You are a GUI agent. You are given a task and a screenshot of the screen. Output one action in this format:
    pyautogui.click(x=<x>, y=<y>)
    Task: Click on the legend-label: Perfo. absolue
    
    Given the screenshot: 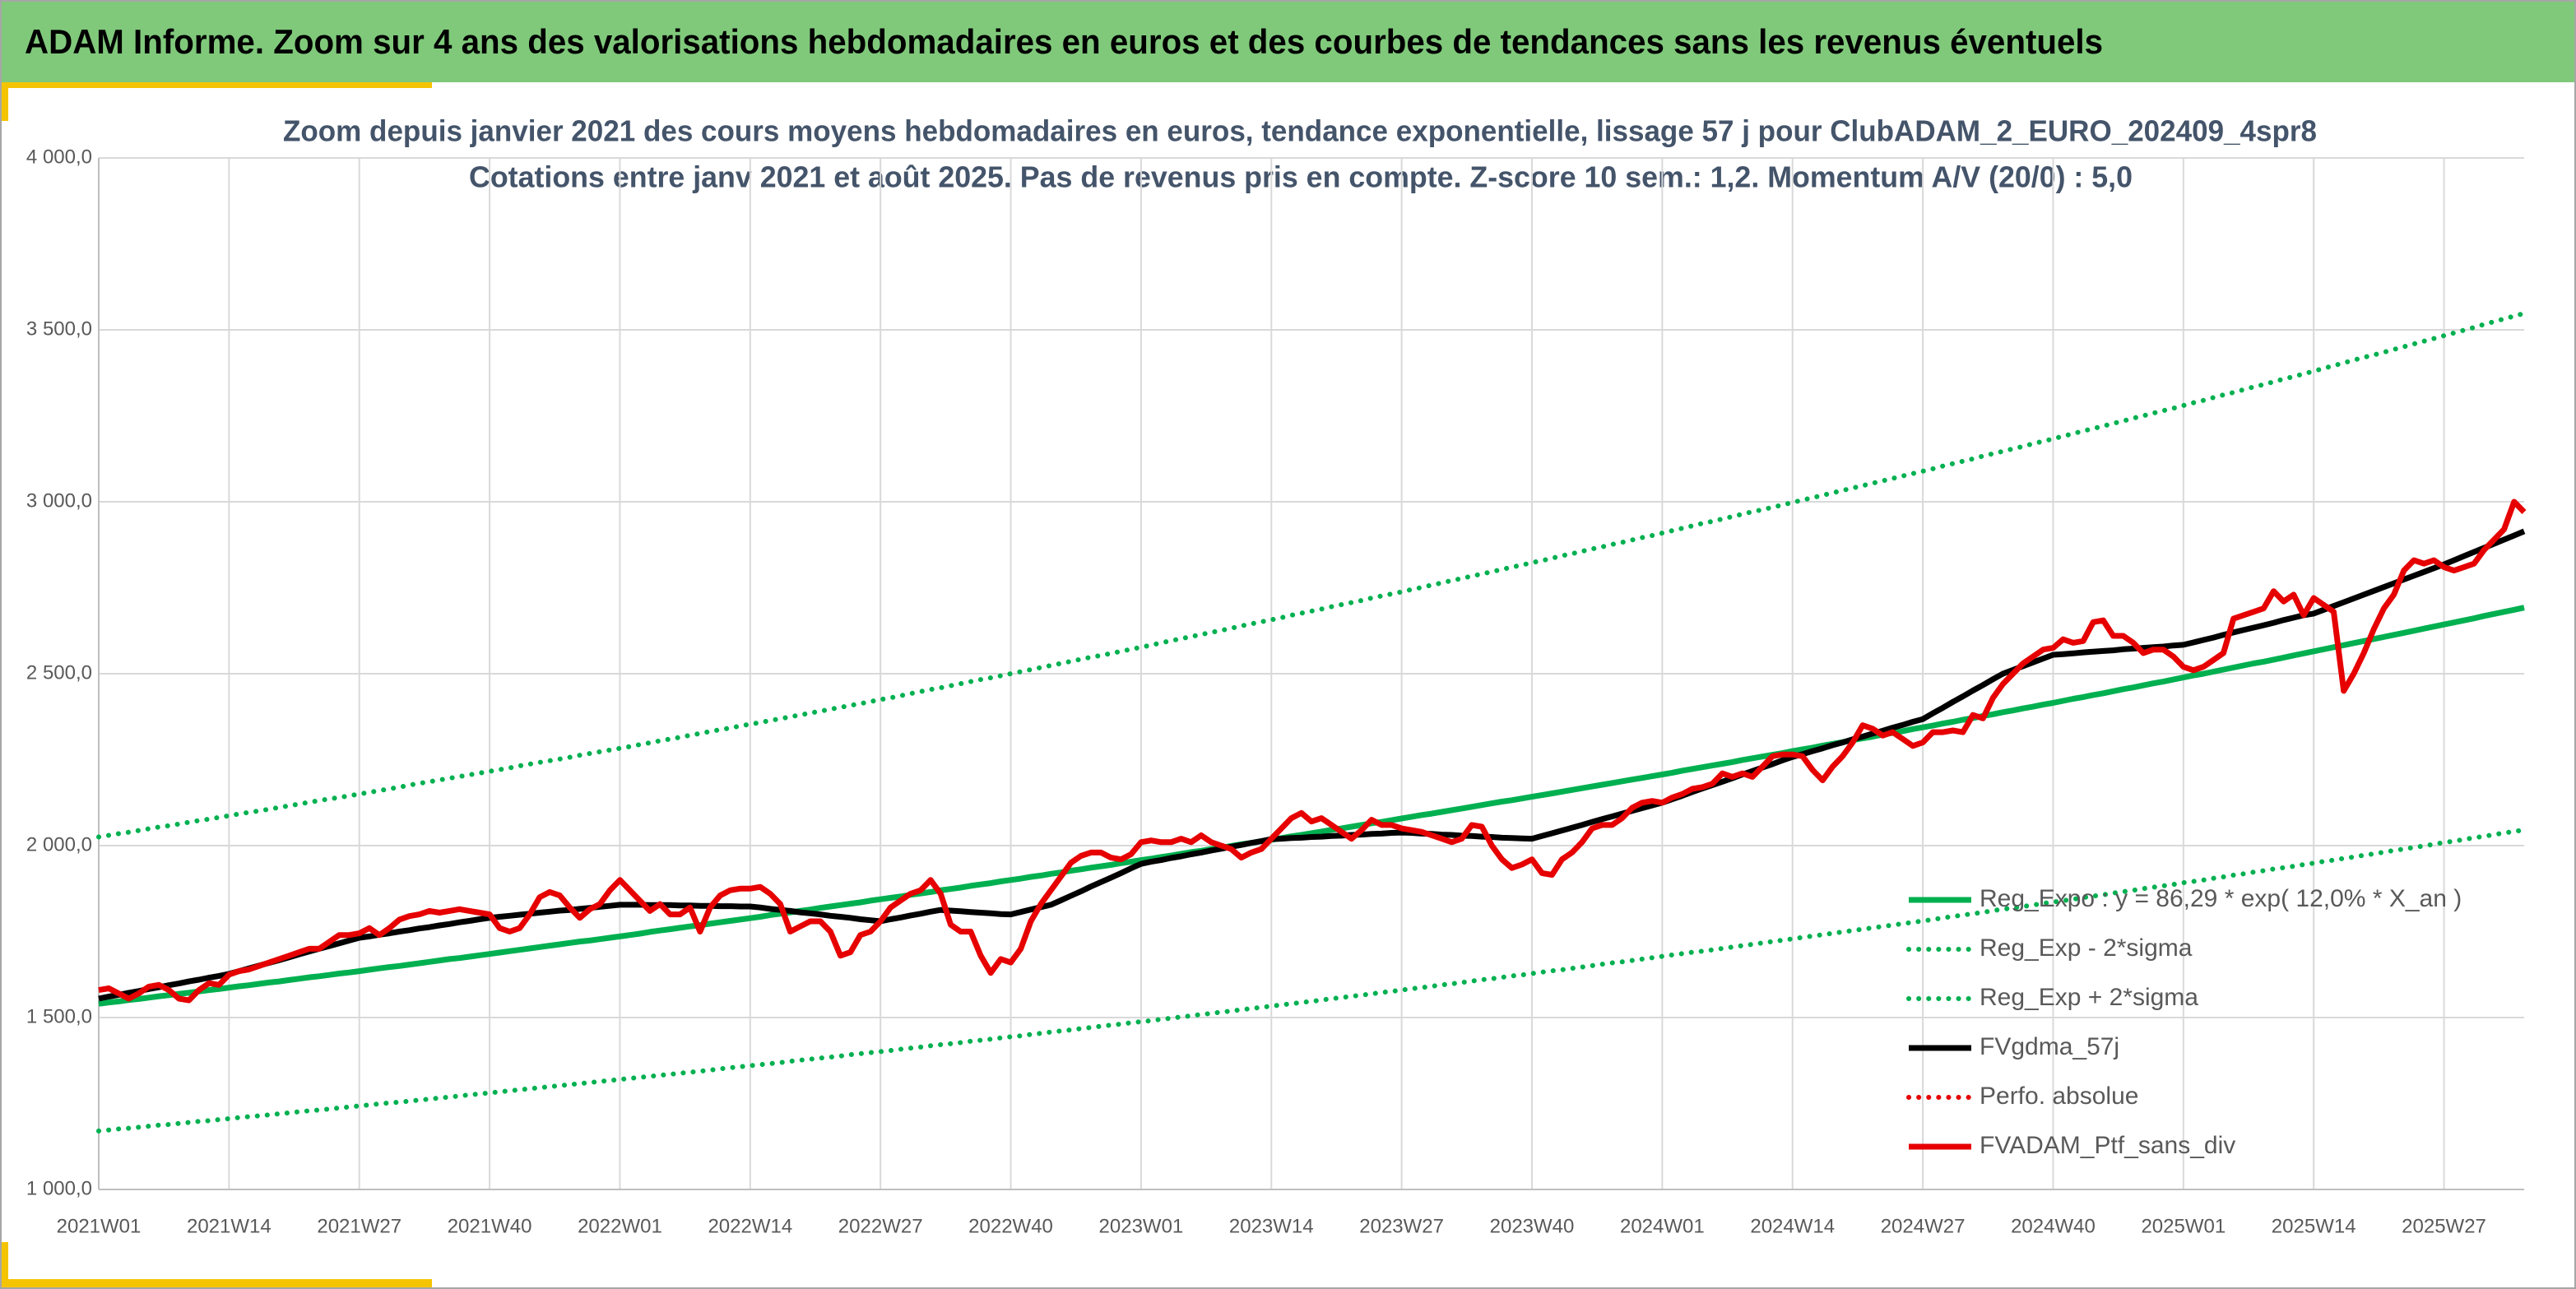 What is the action you would take?
    pyautogui.click(x=2059, y=1096)
    